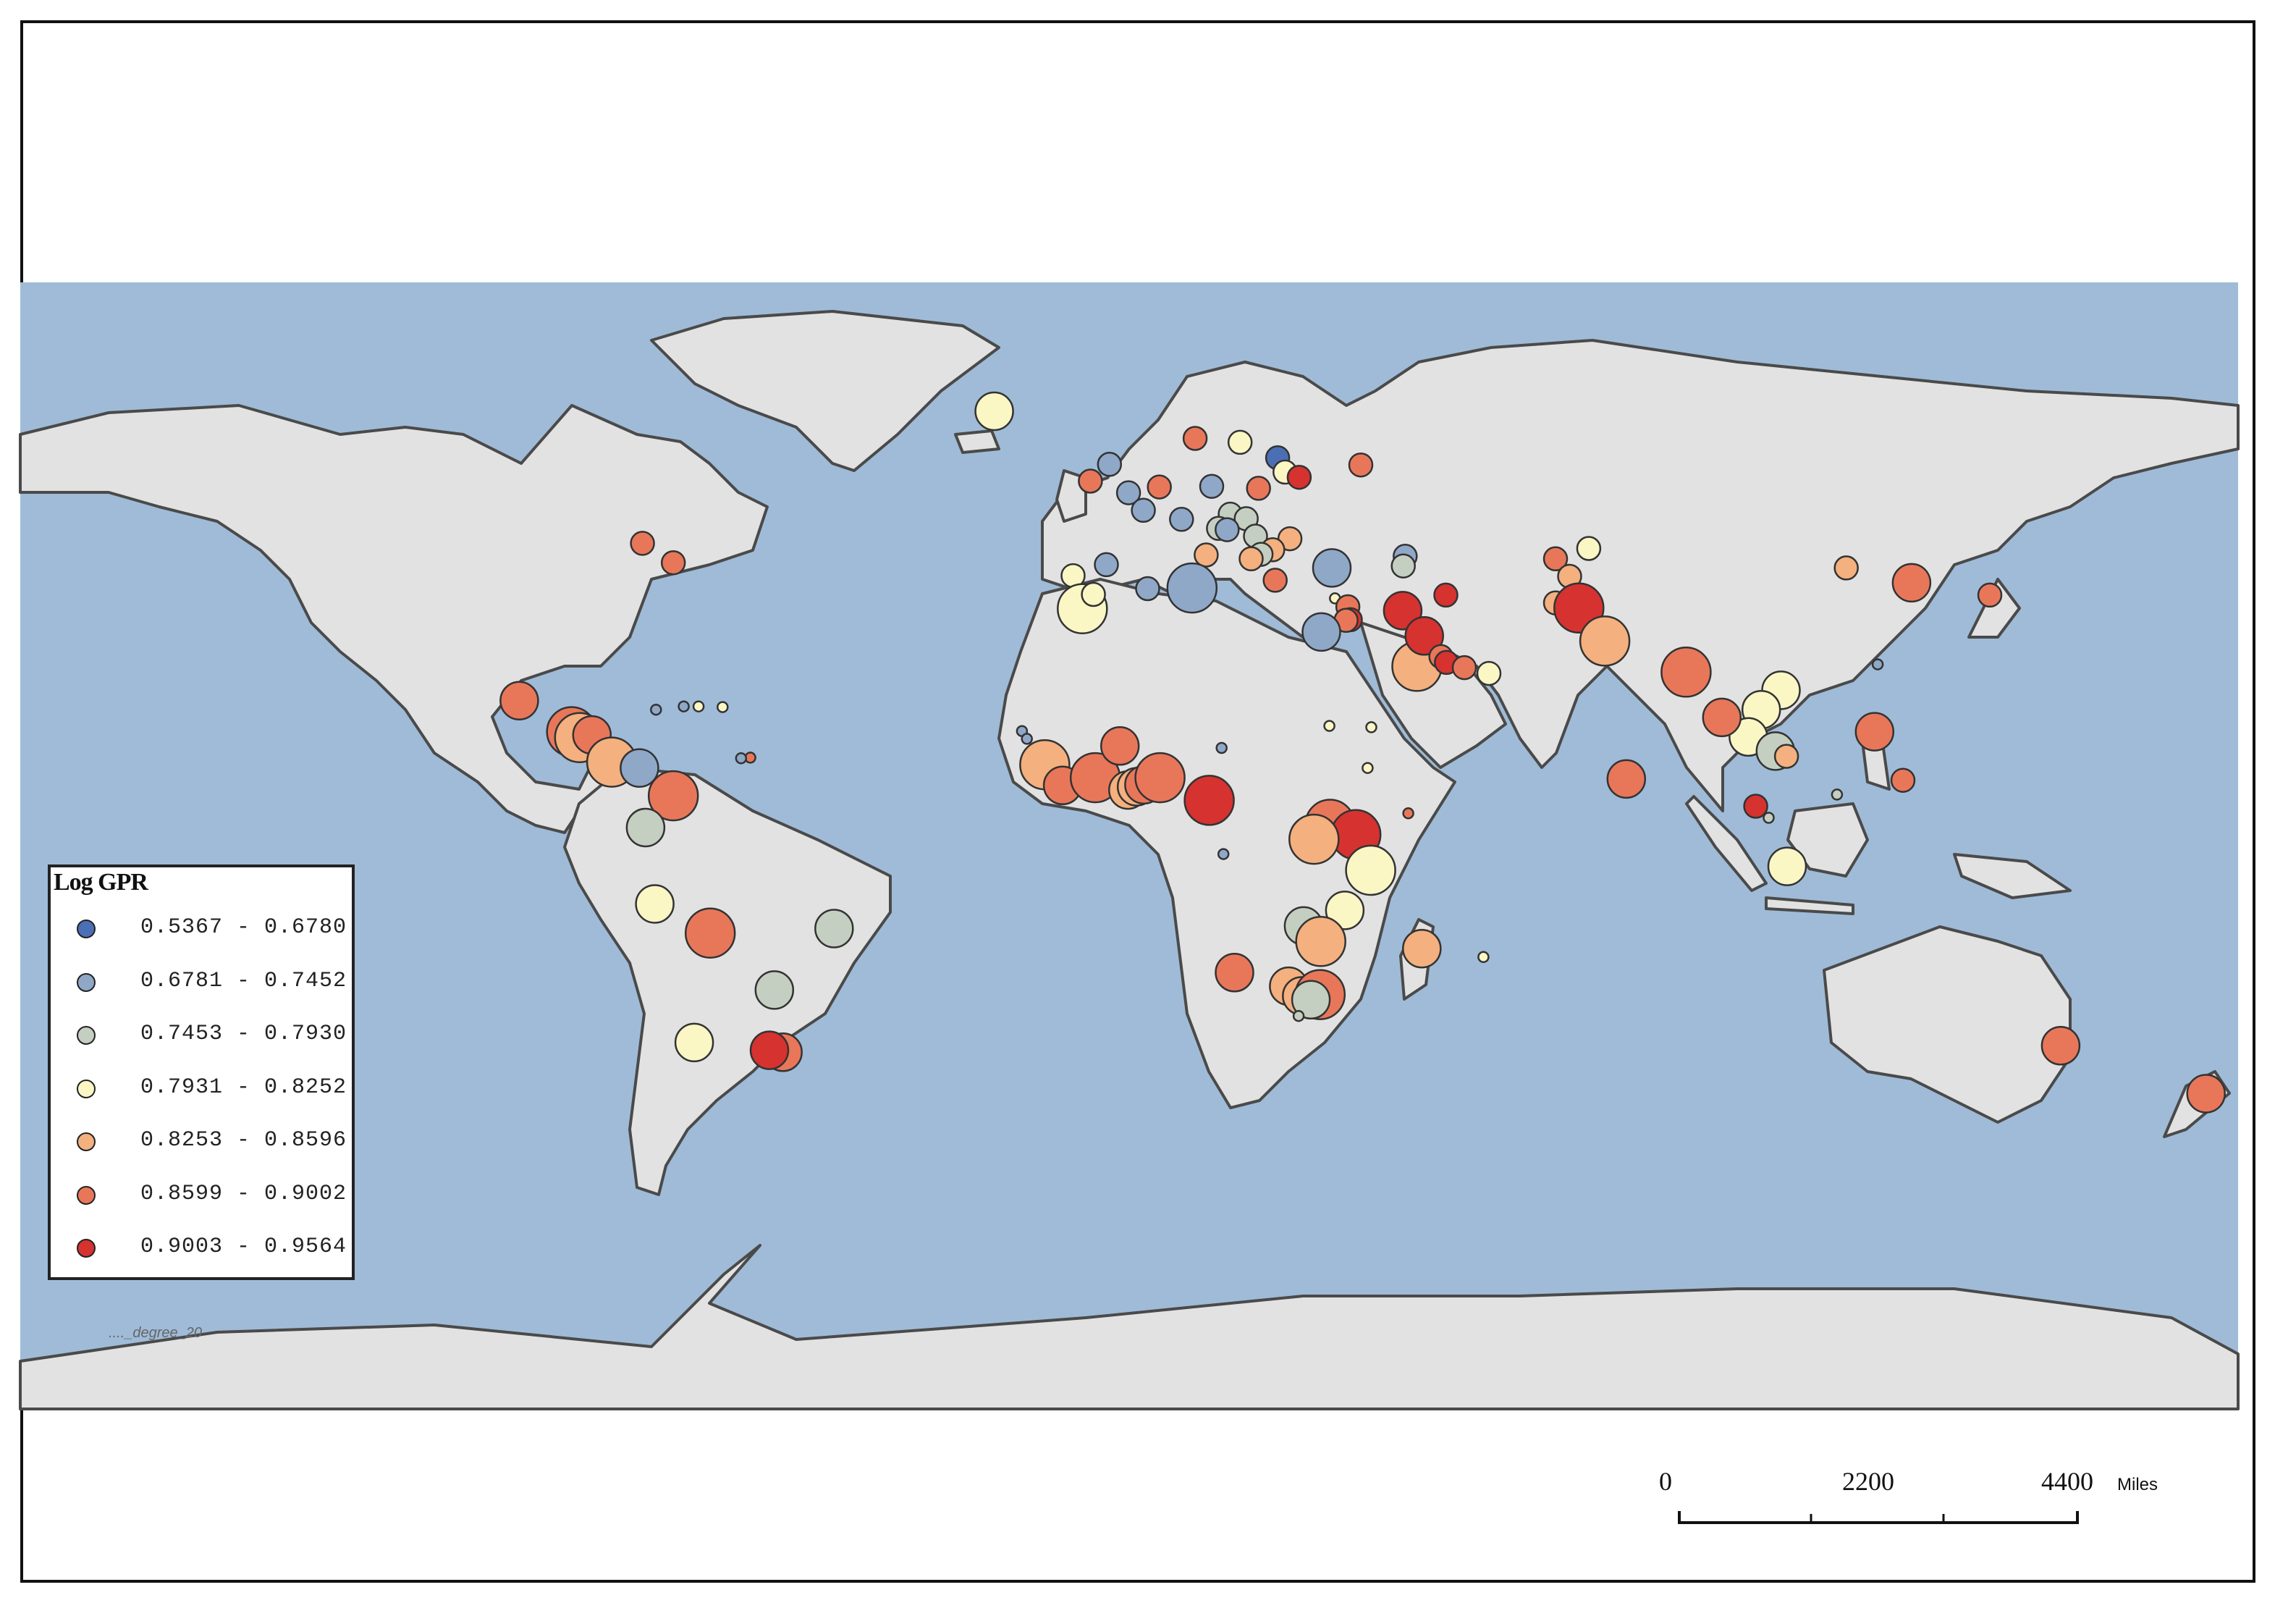 This screenshot has height=1603, width=2296. I want to click on legend-label: 0.8599 - 0.9002, so click(243, 1193).